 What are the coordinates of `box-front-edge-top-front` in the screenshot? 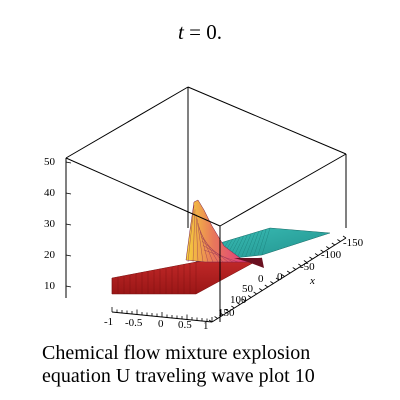 It's located at (143, 192).